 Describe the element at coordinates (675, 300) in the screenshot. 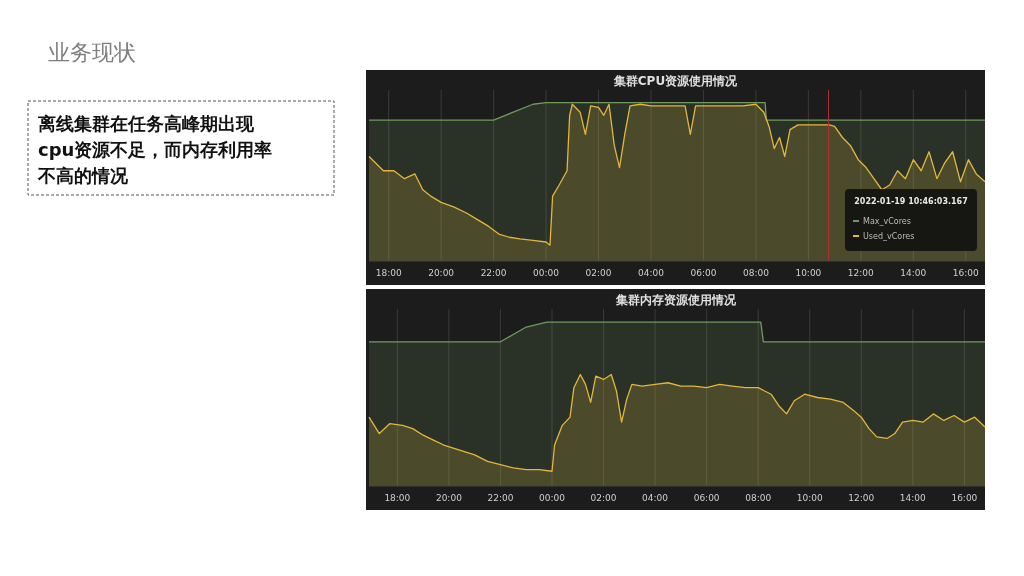

I see `chart-title: 集群内存资源使用情况` at that location.